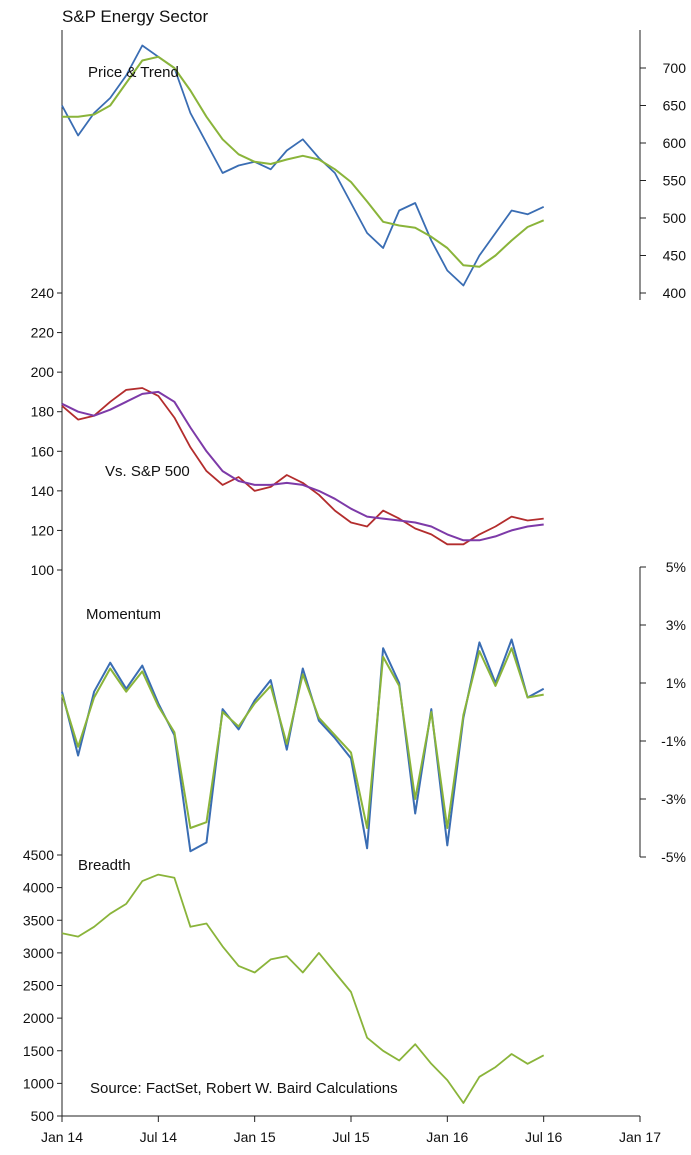  I want to click on y-tick-label: 5%, so click(676, 567).